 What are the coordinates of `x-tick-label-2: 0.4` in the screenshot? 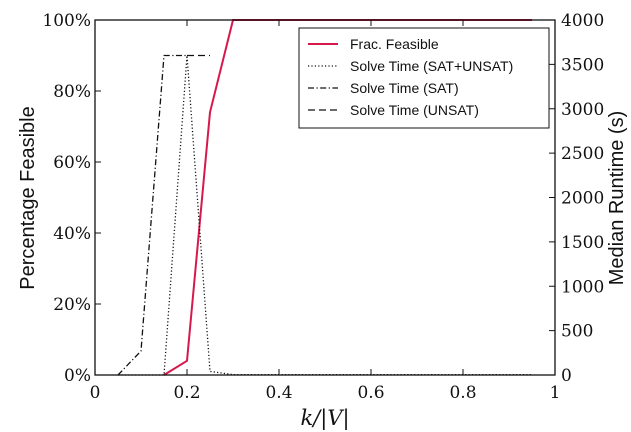 It's located at (278, 393).